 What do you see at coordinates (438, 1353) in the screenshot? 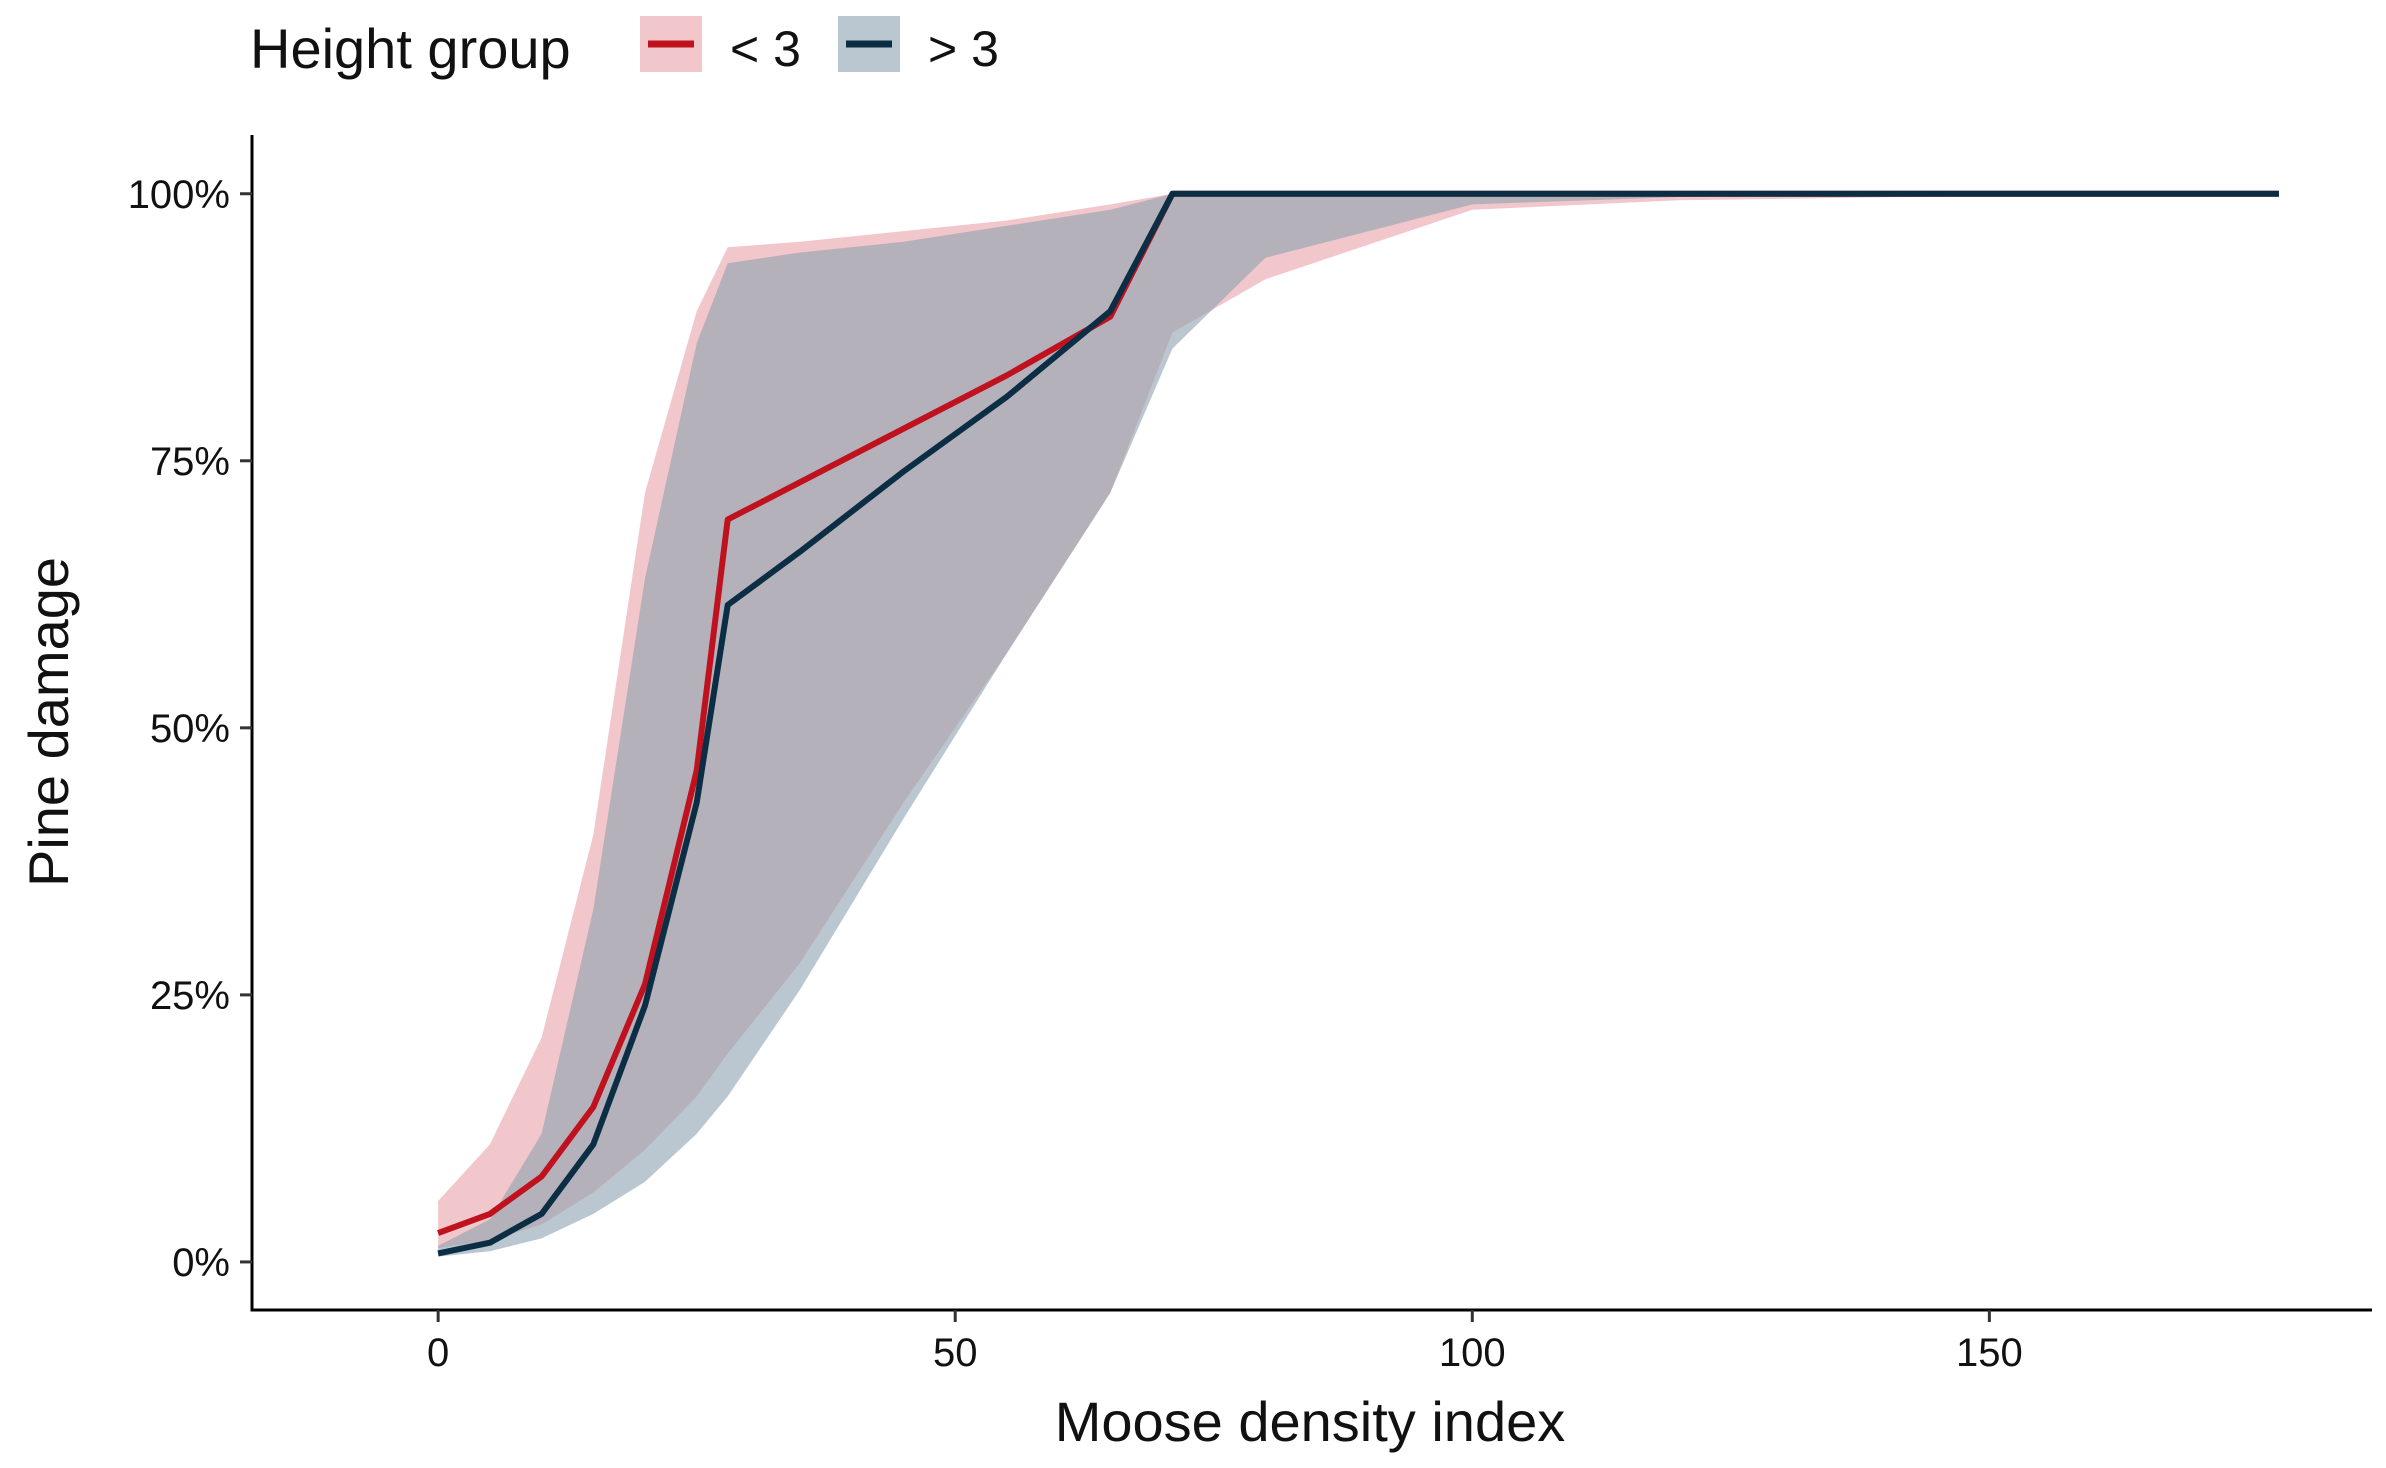
I see `x-tick-label: 0` at bounding box center [438, 1353].